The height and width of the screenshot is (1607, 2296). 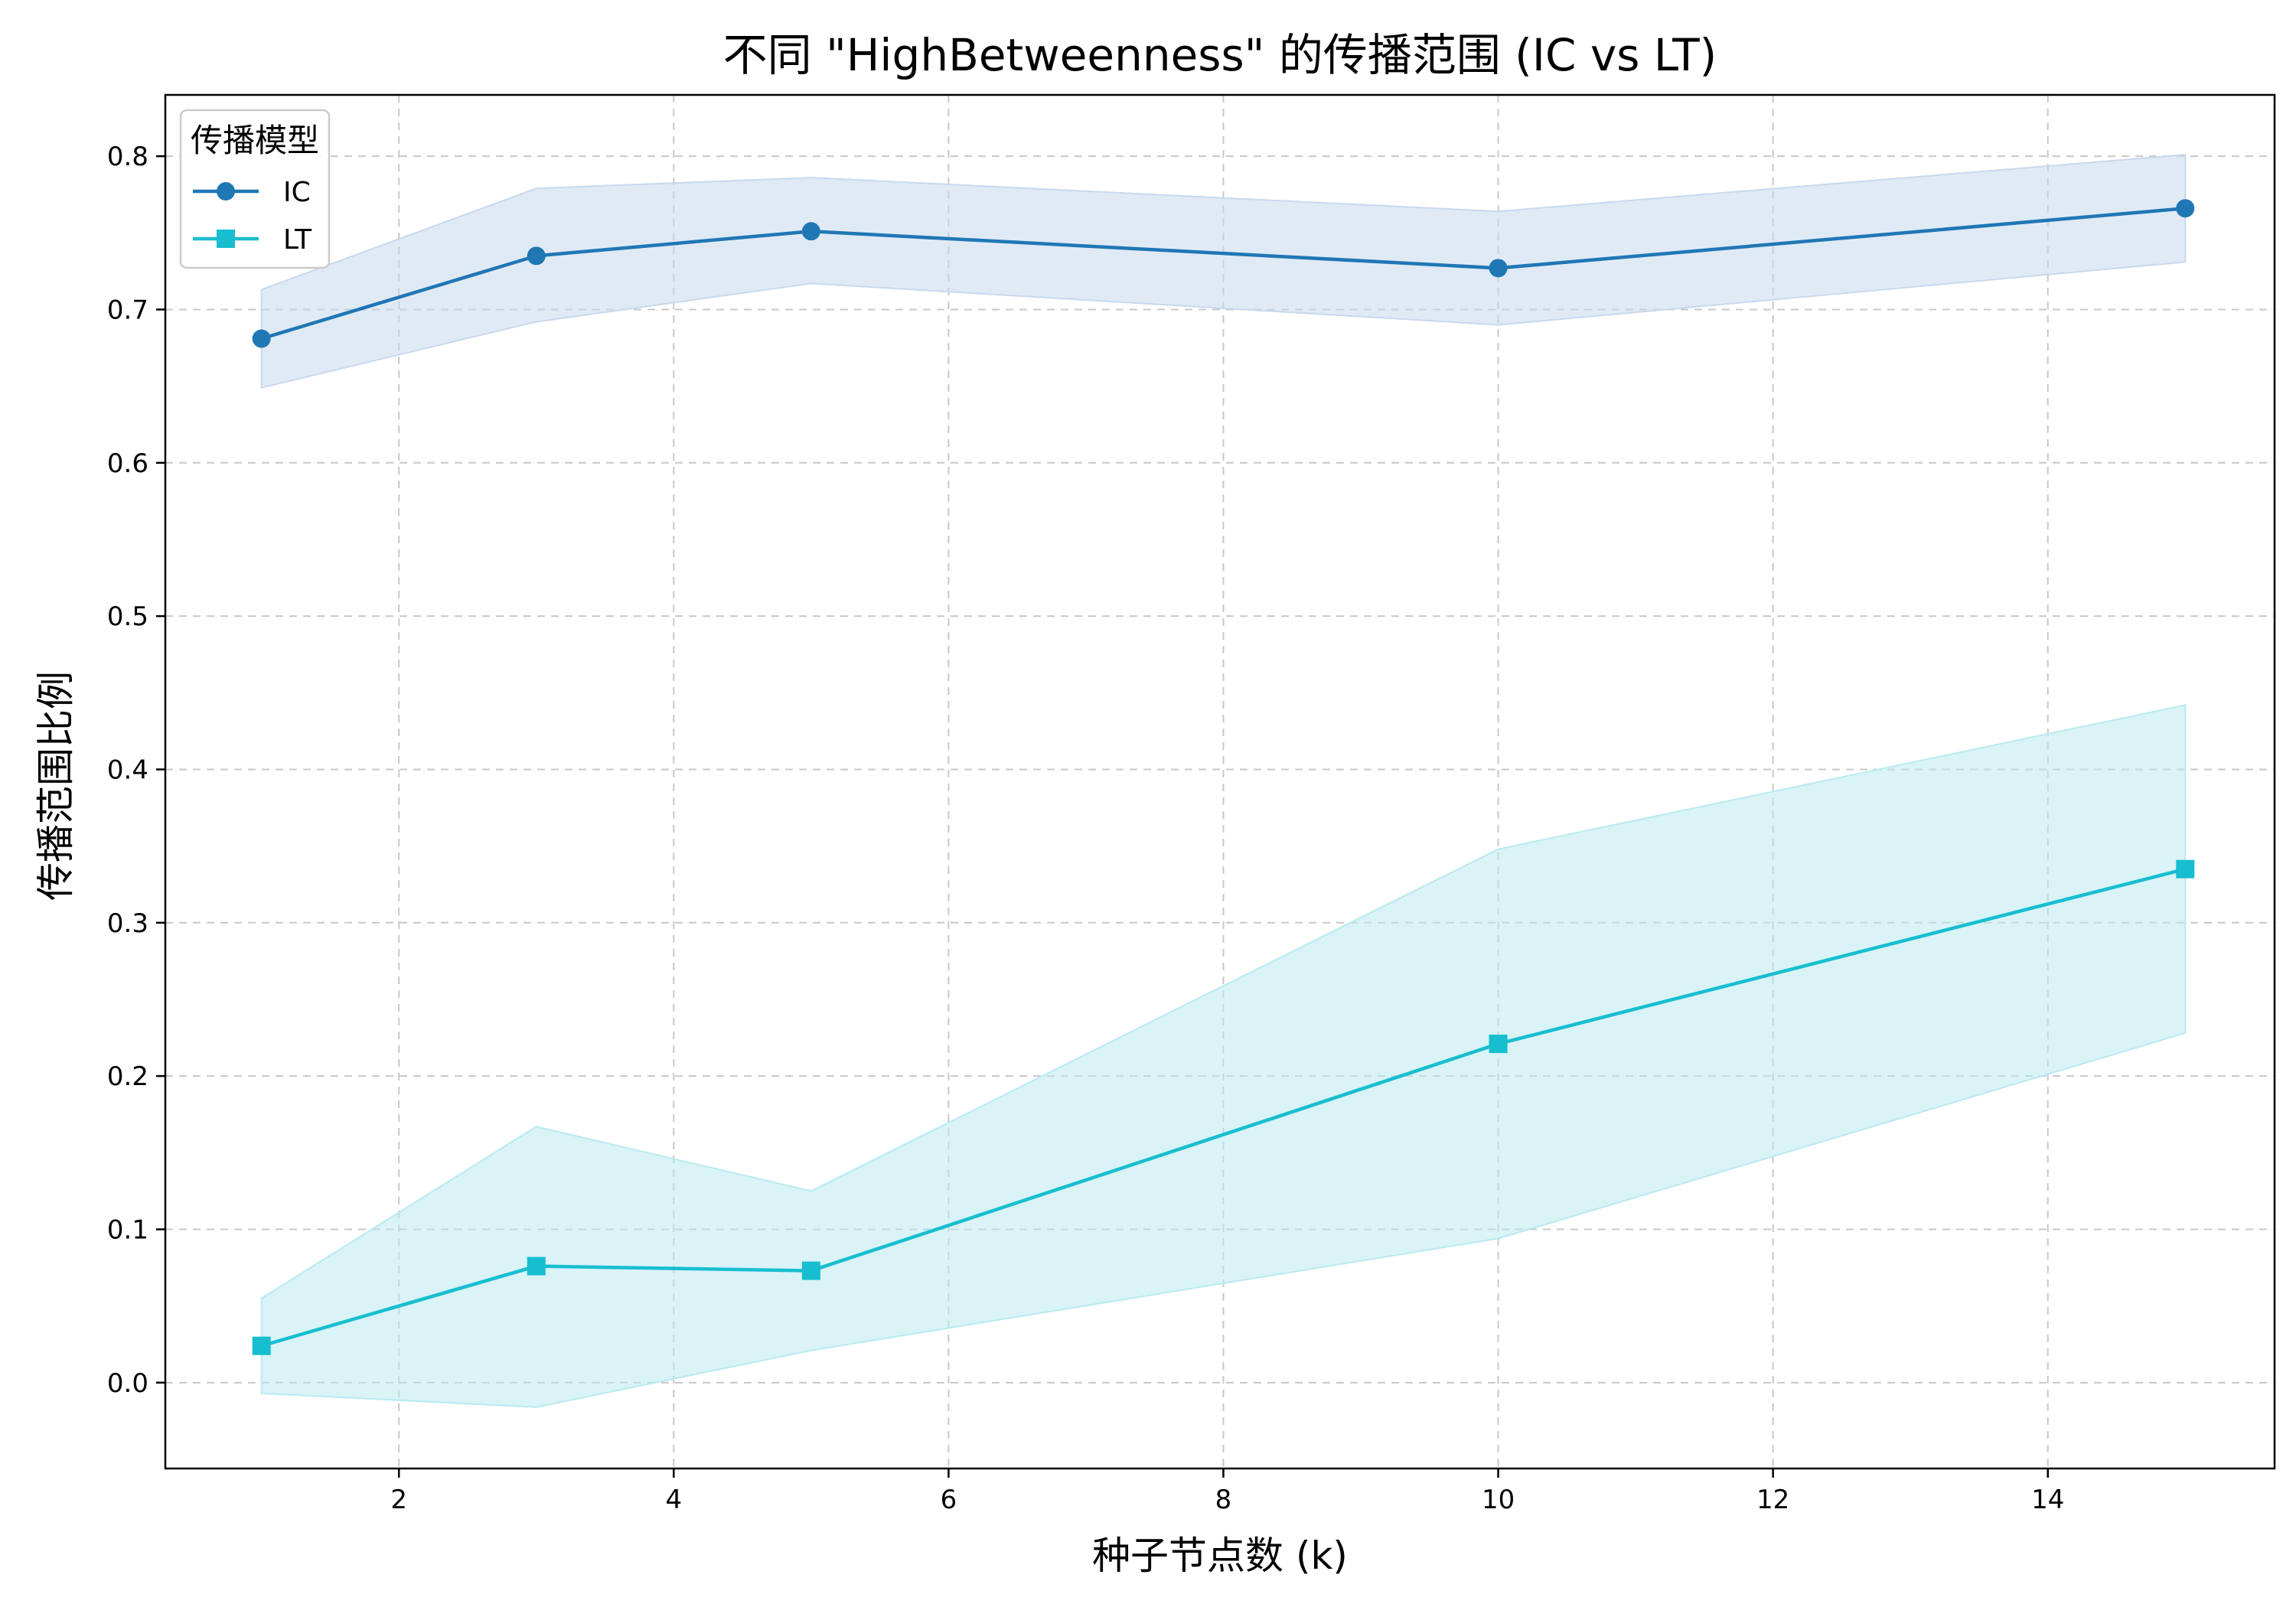 I want to click on y-tick-label: 0.6, so click(x=127, y=463).